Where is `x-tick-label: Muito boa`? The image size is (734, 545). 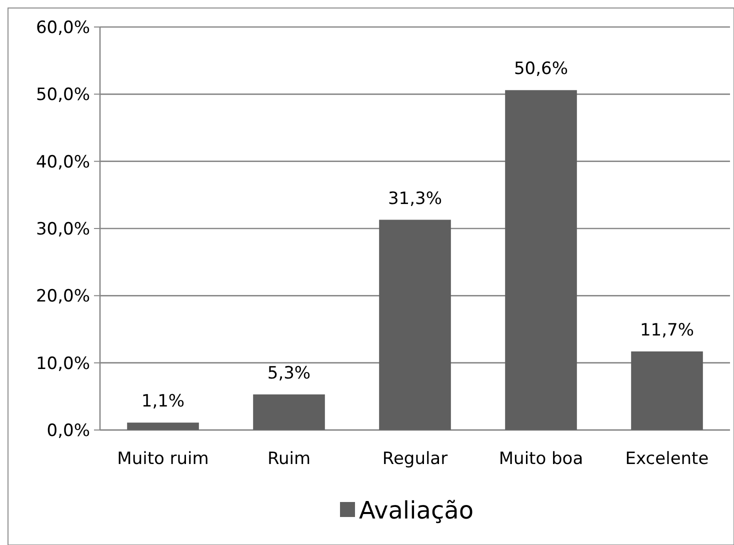 x-tick-label: Muito boa is located at coordinates (541, 459).